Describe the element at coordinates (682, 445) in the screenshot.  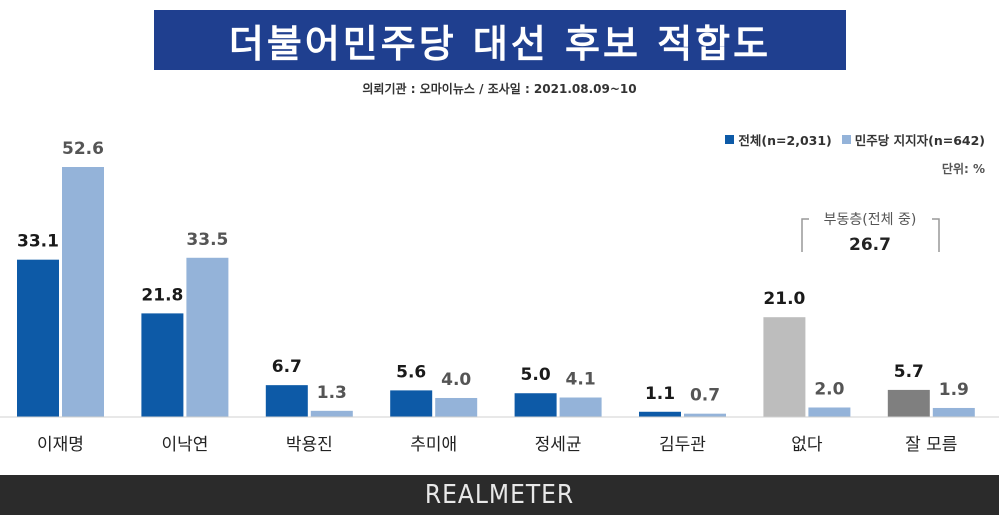
I see `category-label: 김두관` at that location.